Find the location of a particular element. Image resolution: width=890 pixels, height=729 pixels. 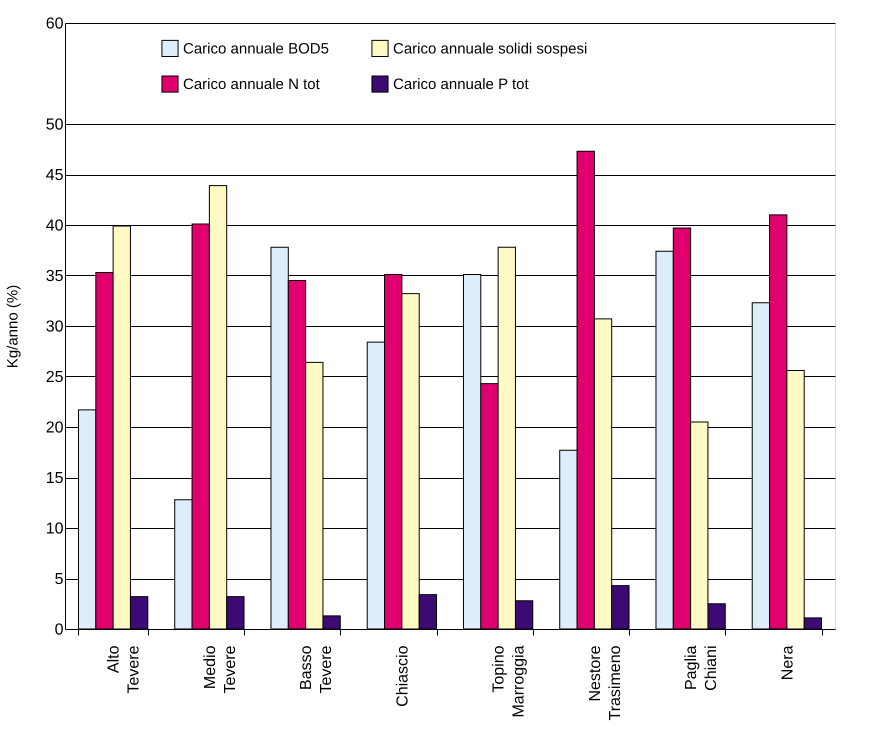

y-tick-label: 15 is located at coordinates (55, 478).